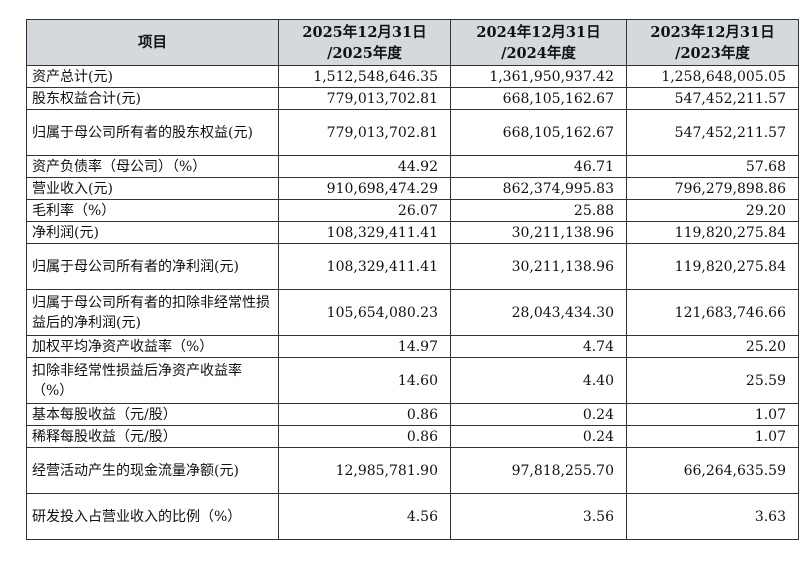  I want to click on row-label: 净利润(元), so click(152, 232).